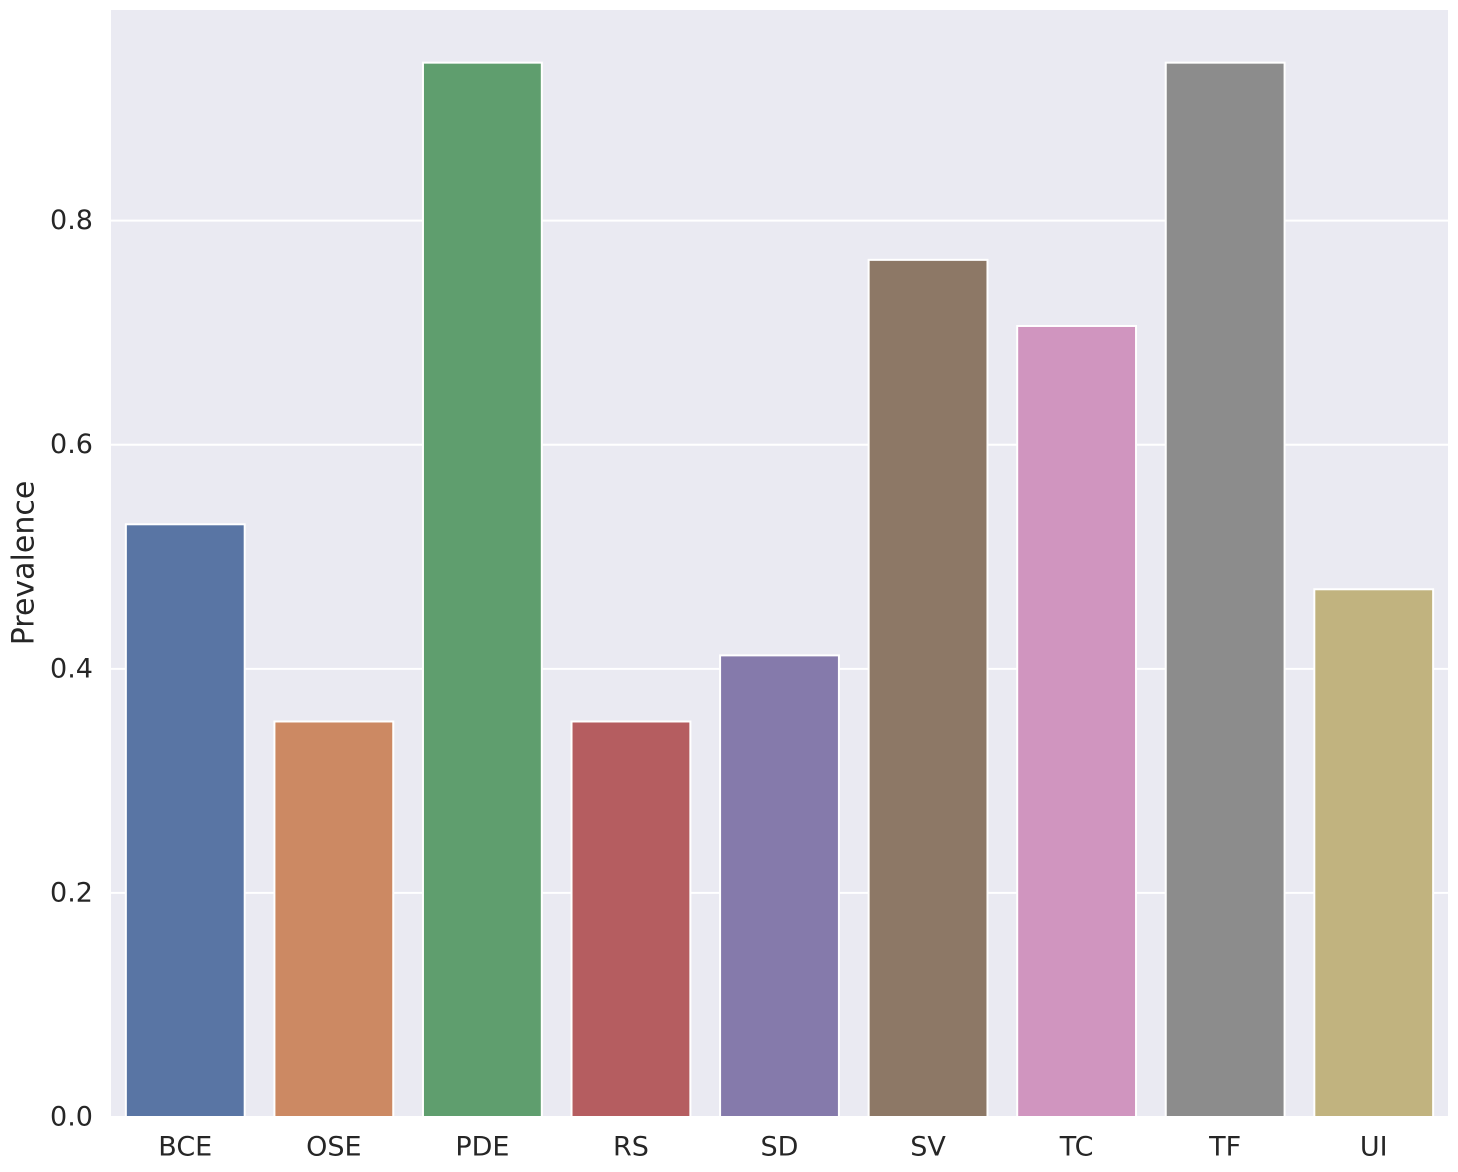  I want to click on y-tick-label: 0.2, so click(71, 892).